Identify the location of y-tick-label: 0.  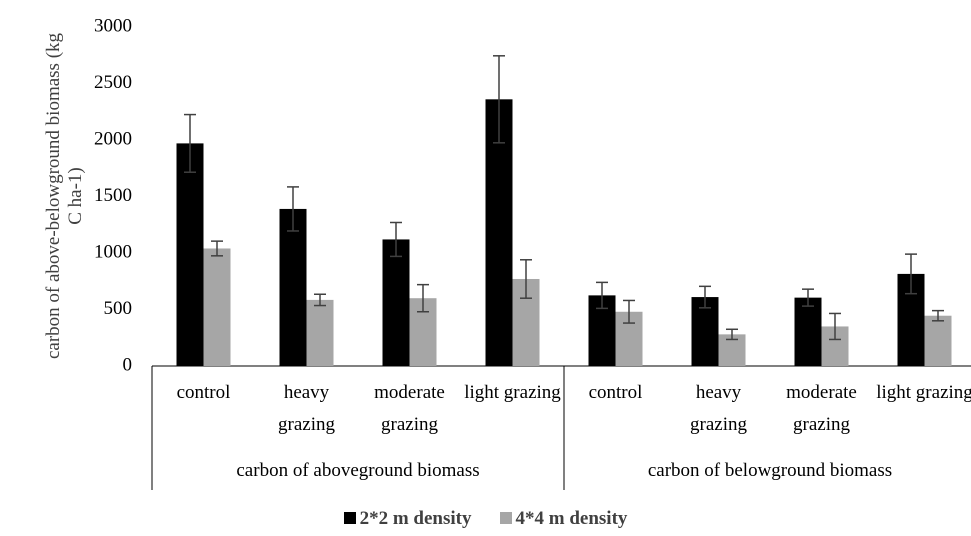
(128, 364).